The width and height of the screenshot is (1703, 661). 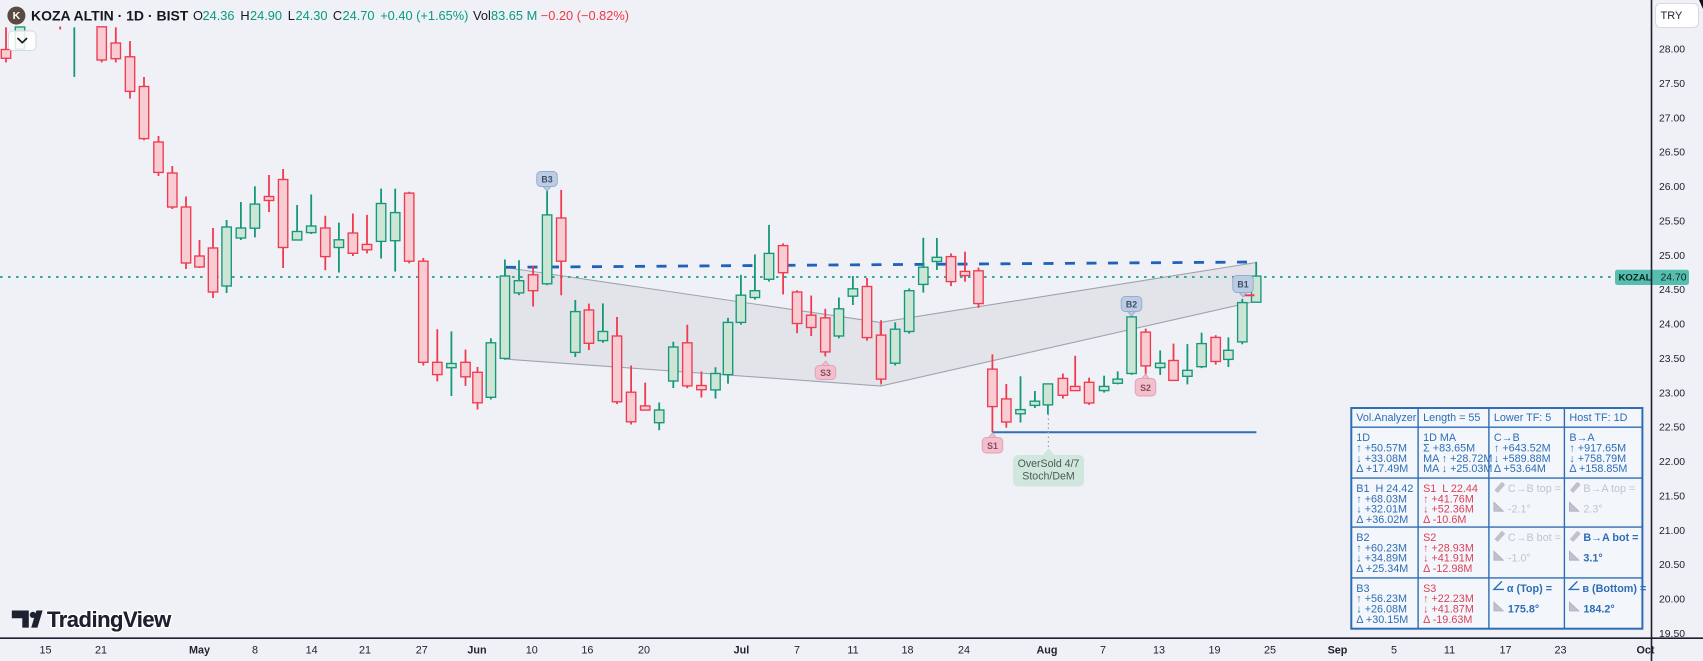 I want to click on svg-text: KOZAL, so click(x=1635, y=277).